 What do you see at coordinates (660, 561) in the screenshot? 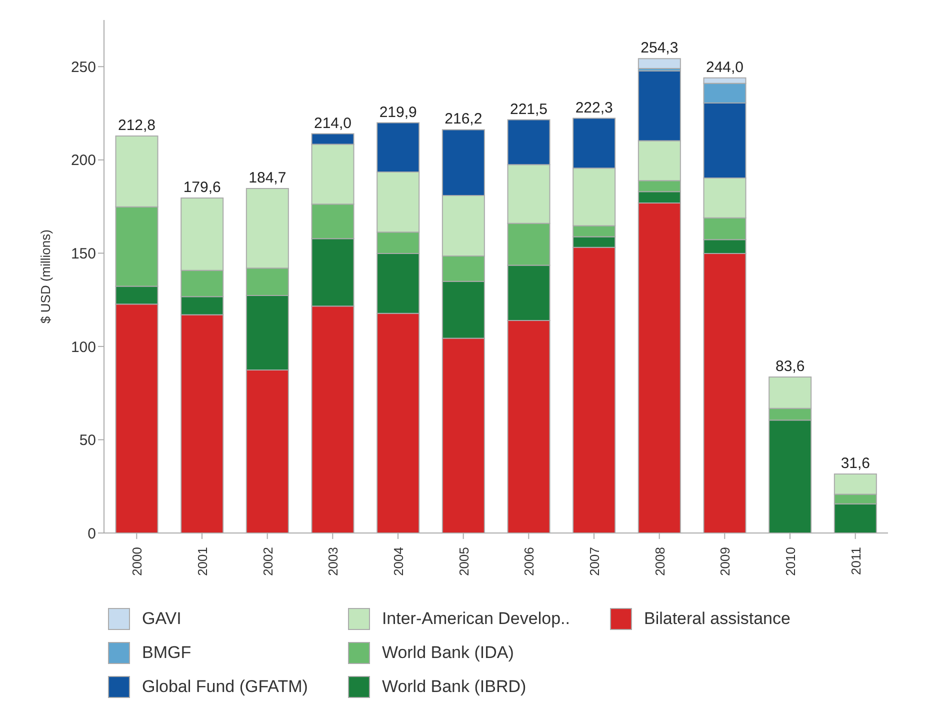
I see `x-tick-label: 2008` at bounding box center [660, 561].